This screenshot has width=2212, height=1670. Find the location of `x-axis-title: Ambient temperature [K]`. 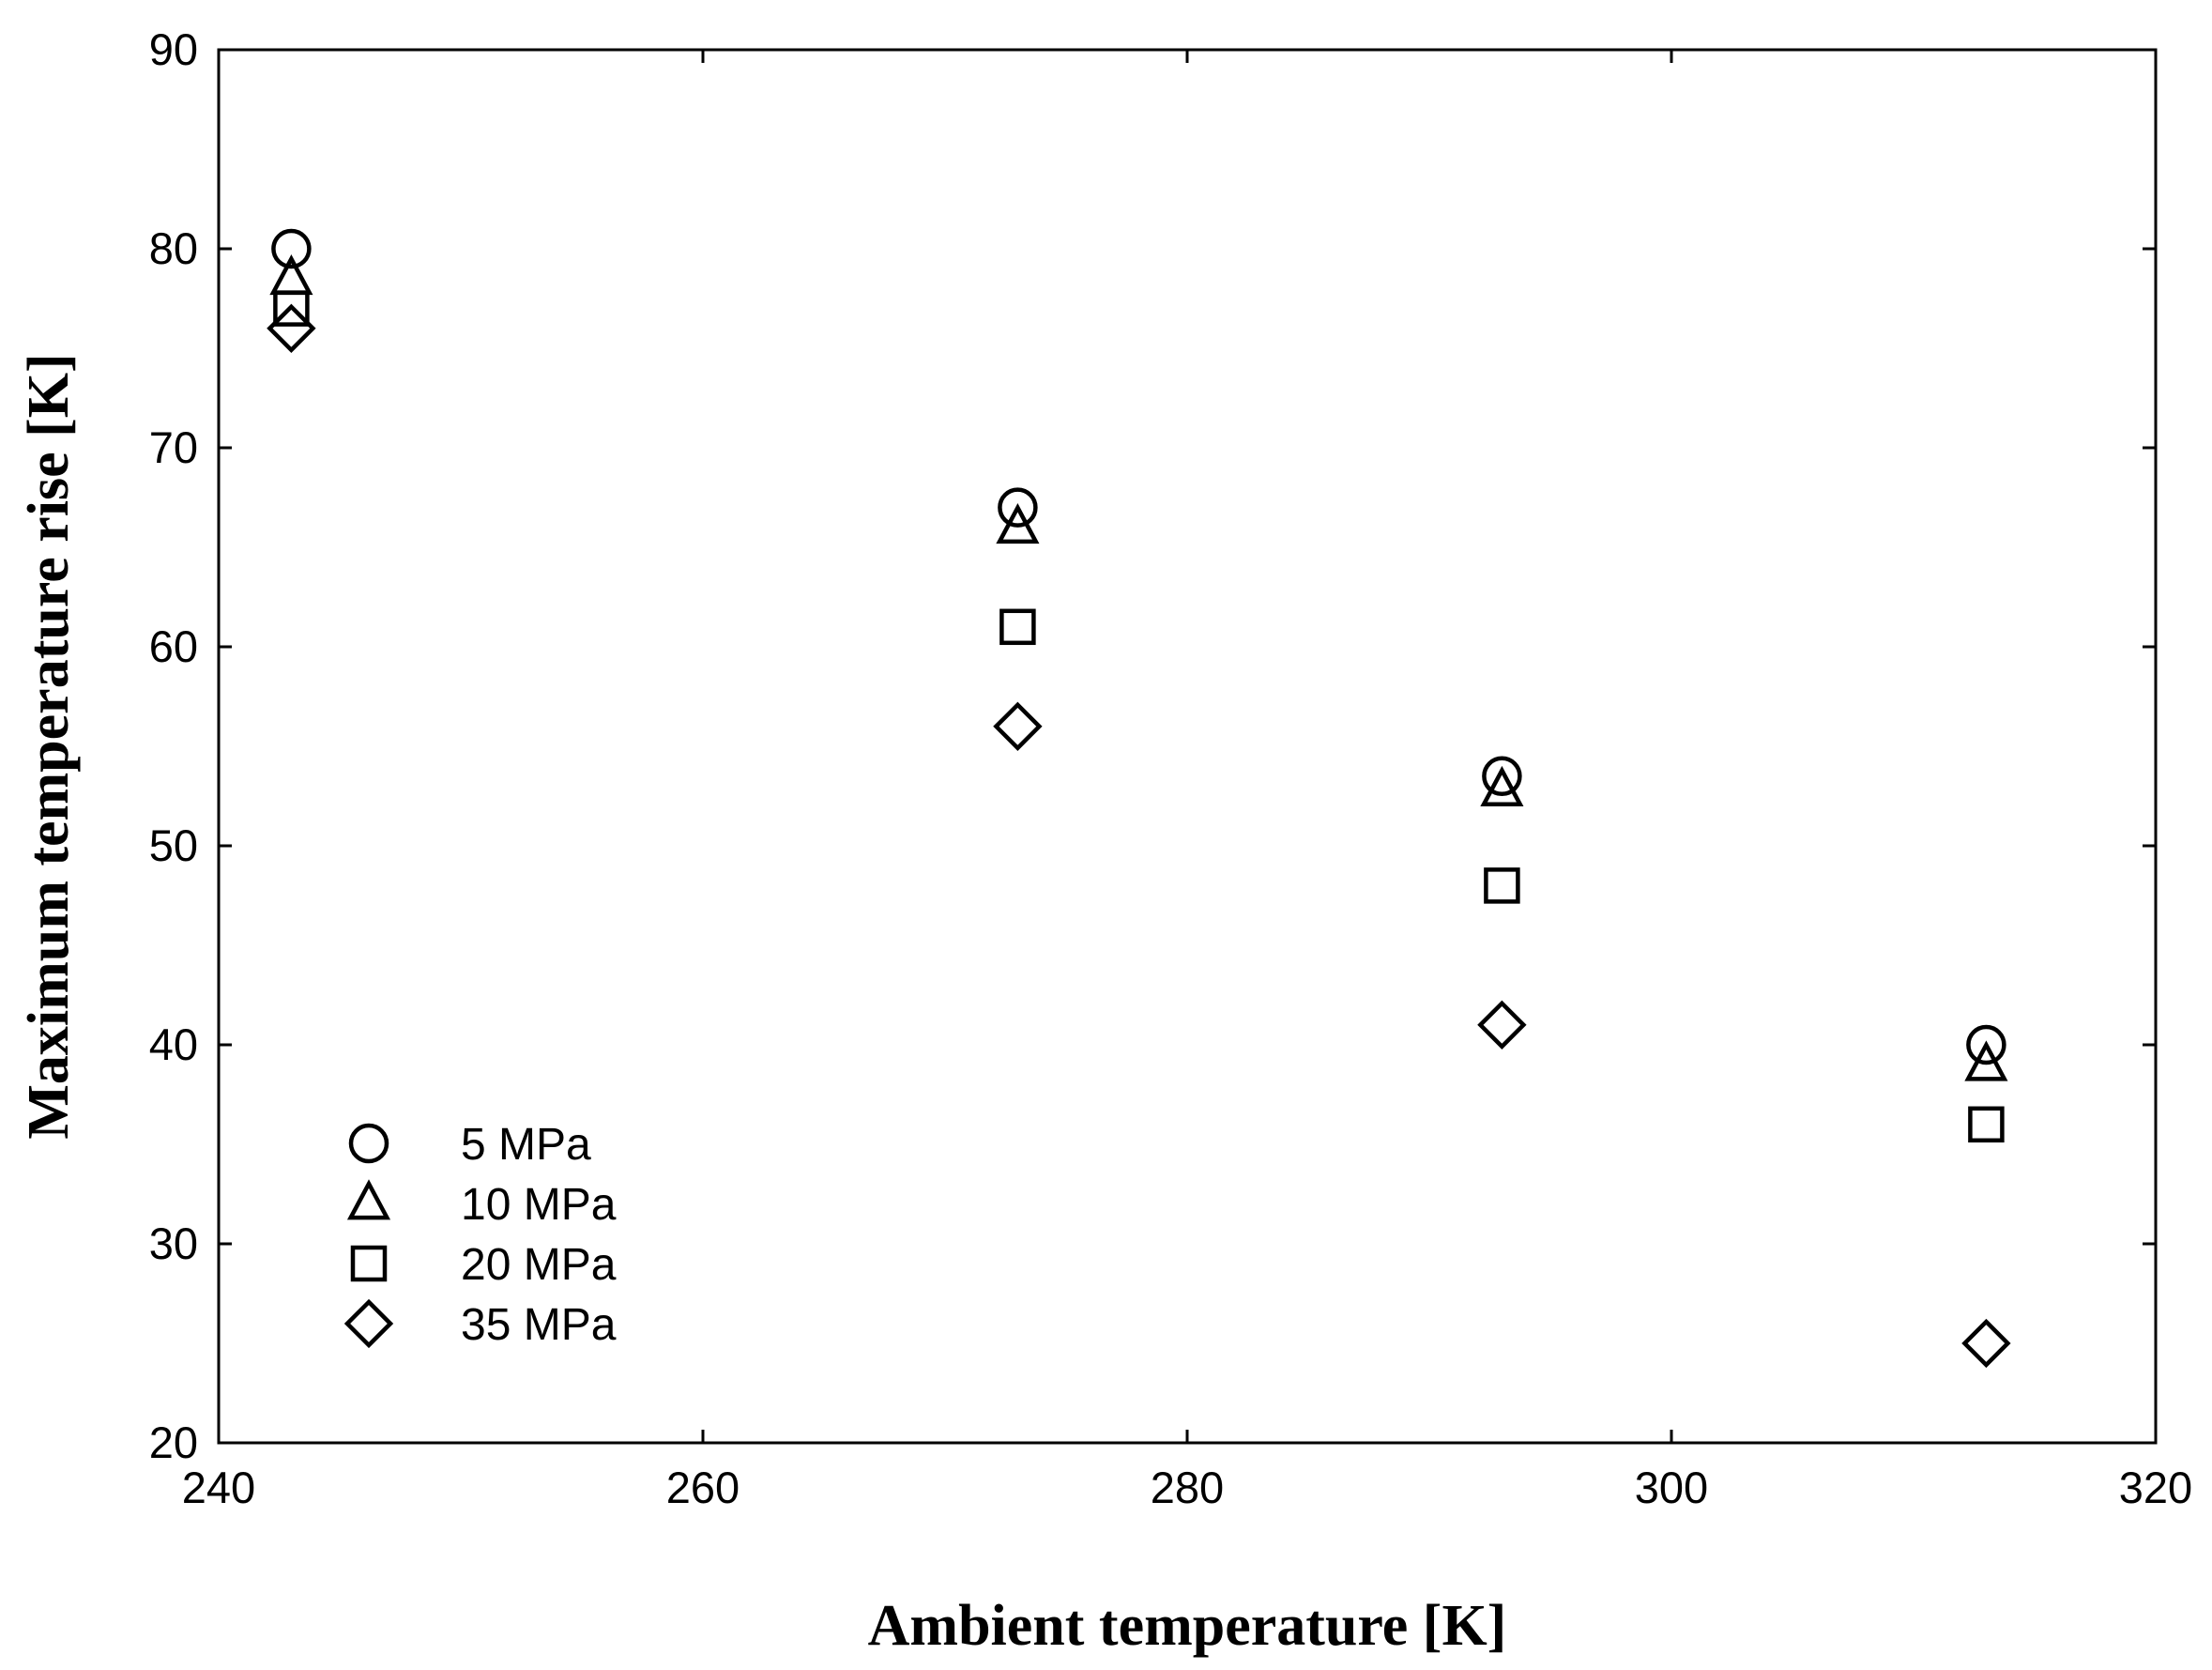

x-axis-title: Ambient temperature [K] is located at coordinates (1187, 1626).